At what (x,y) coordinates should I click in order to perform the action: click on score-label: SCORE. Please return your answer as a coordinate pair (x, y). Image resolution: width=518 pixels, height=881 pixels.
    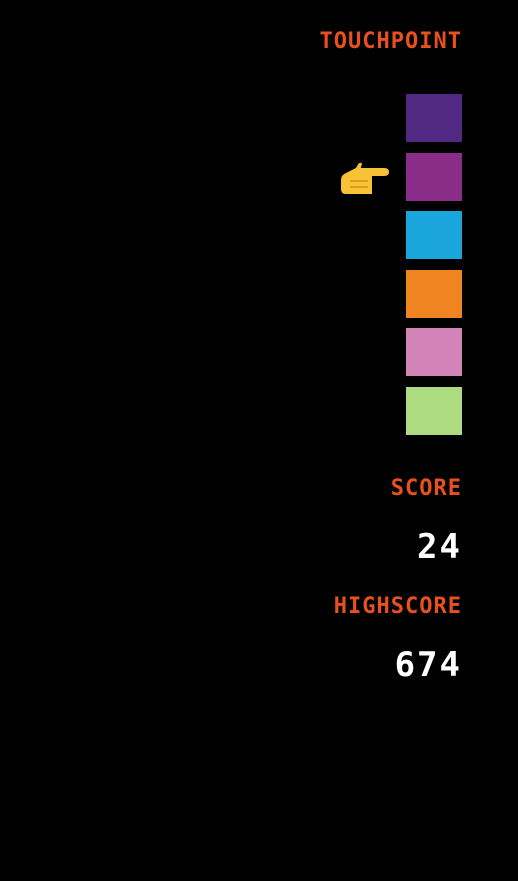
    Looking at the image, I should click on (426, 489).